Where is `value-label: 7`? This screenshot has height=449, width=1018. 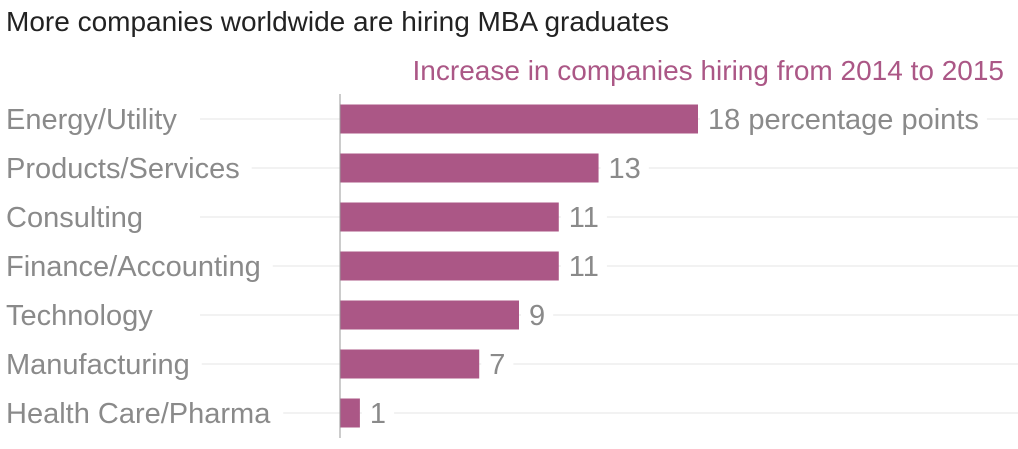 value-label: 7 is located at coordinates (497, 365).